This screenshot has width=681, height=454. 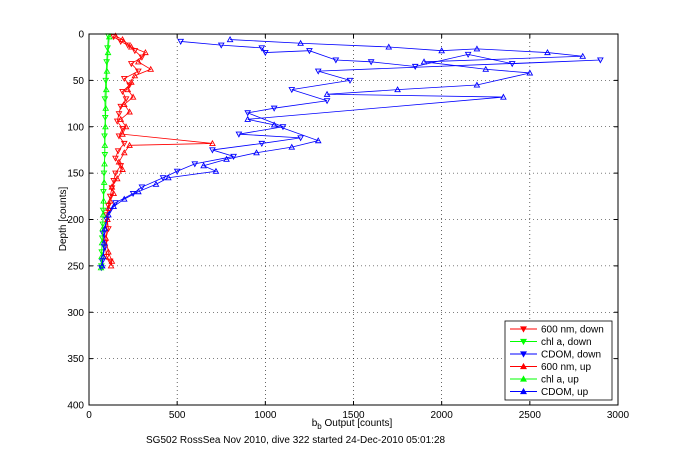 I want to click on y-tick-labels: 0 50 100 150 200 250 300 350 400, so click(x=75, y=221).